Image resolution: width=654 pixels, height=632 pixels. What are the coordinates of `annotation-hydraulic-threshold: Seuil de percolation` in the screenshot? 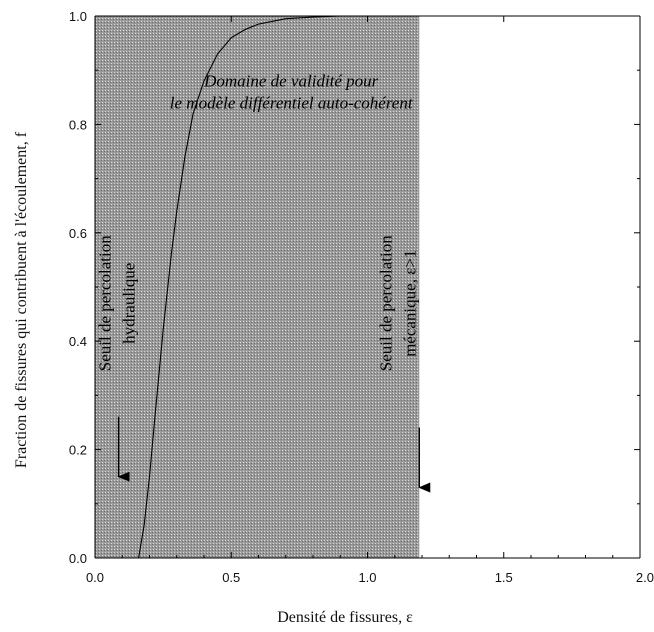 It's located at (105, 303).